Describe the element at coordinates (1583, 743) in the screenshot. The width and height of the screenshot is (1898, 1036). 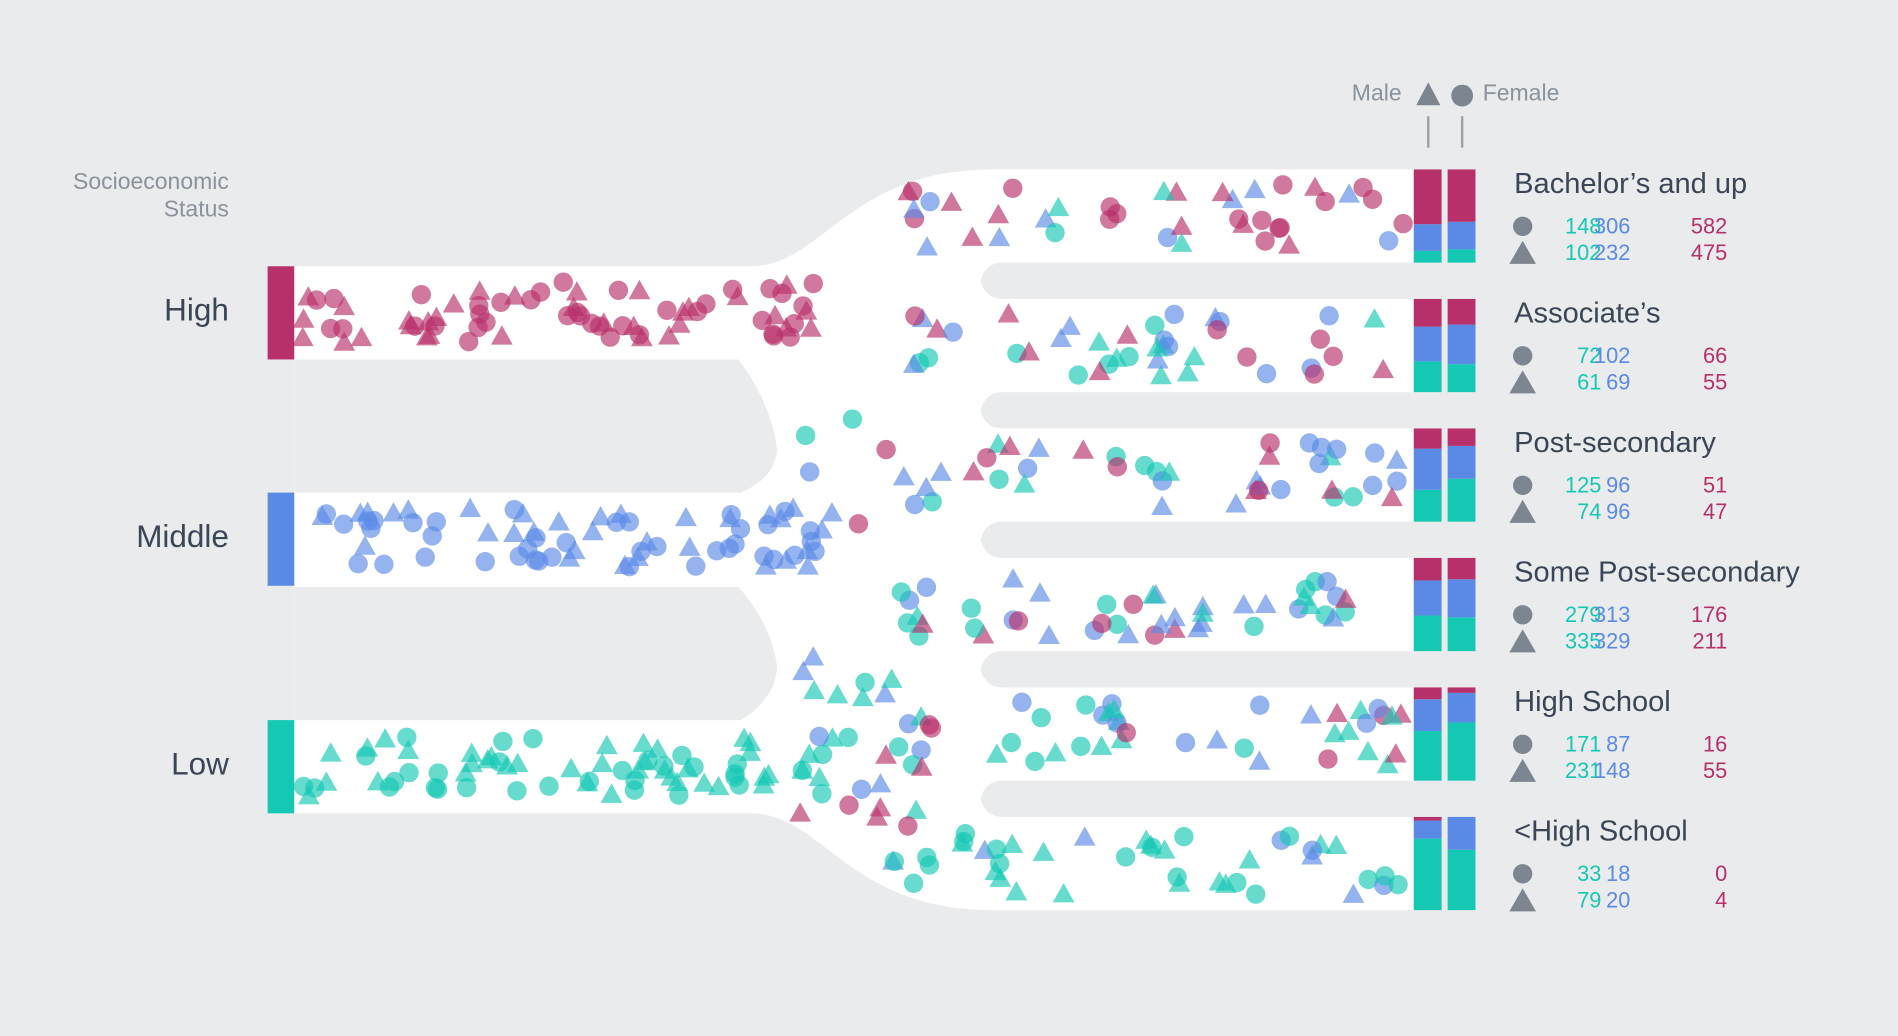
I see `count: 171` at that location.